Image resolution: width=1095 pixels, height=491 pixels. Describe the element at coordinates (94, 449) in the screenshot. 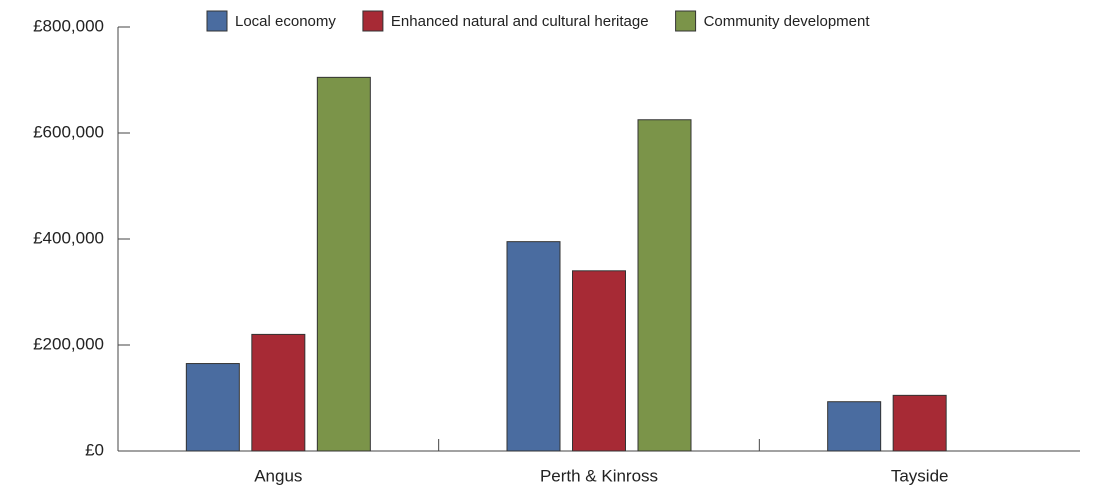

I see `y-tick-label: £0` at that location.